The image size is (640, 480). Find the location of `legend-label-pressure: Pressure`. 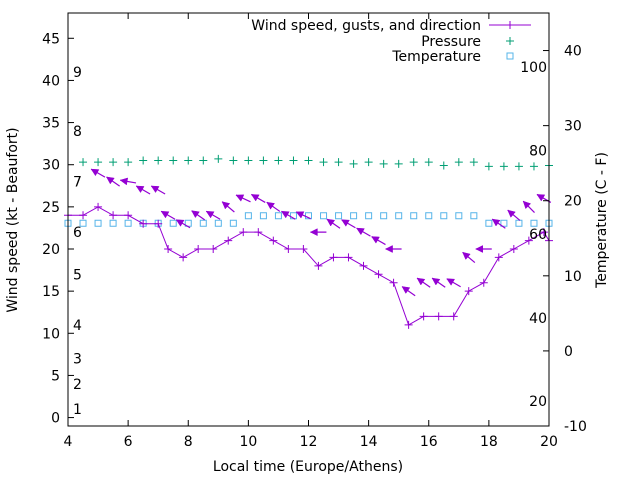

legend-label-pressure: Pressure is located at coordinates (451, 42).